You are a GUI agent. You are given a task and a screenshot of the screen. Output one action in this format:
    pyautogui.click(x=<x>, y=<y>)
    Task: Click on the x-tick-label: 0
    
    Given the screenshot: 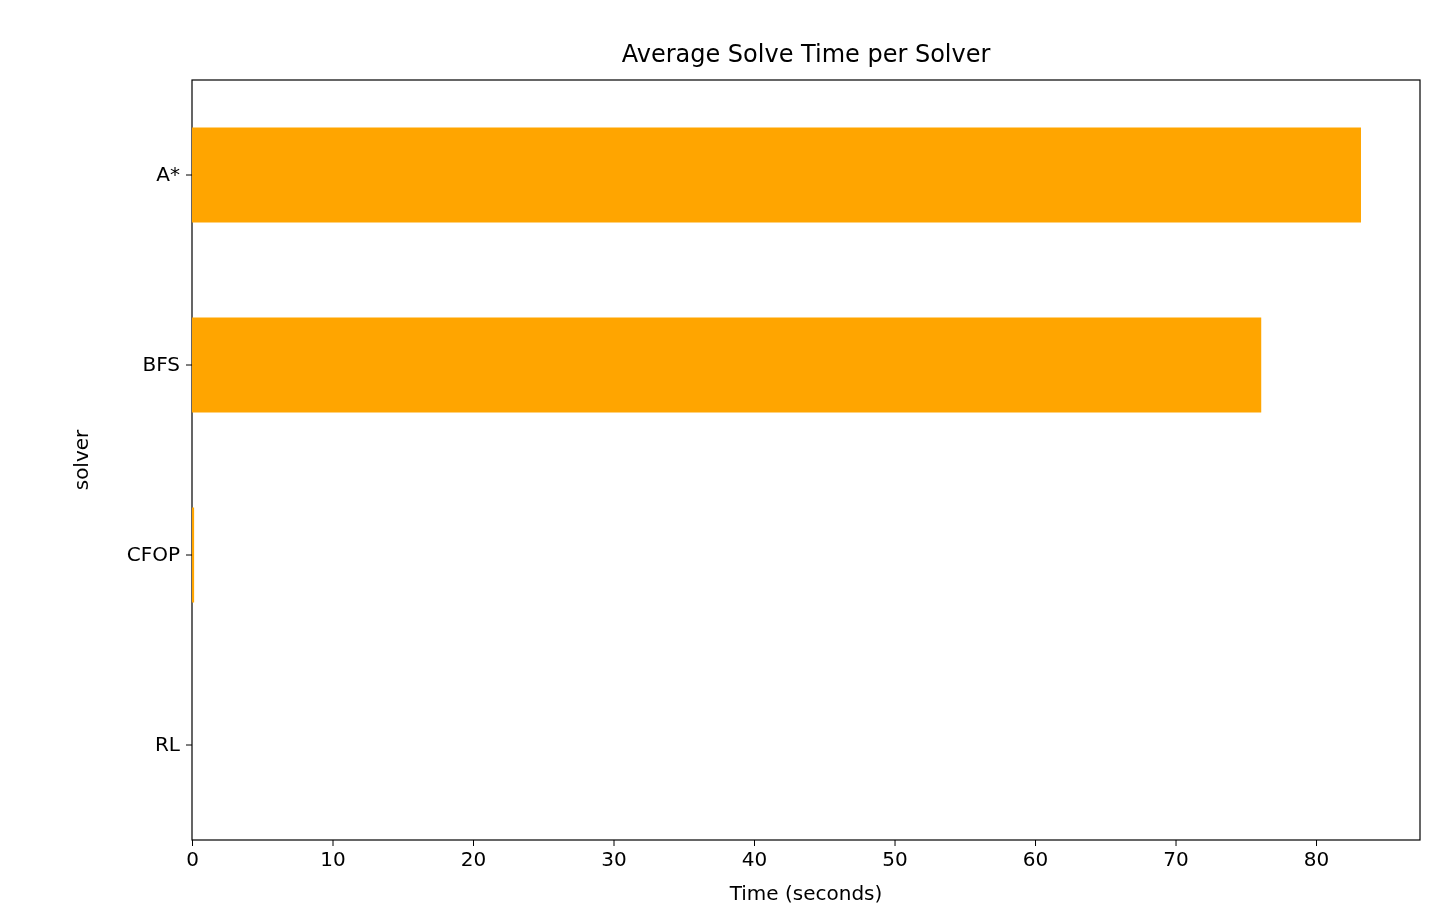 What is the action you would take?
    pyautogui.click(x=192, y=859)
    